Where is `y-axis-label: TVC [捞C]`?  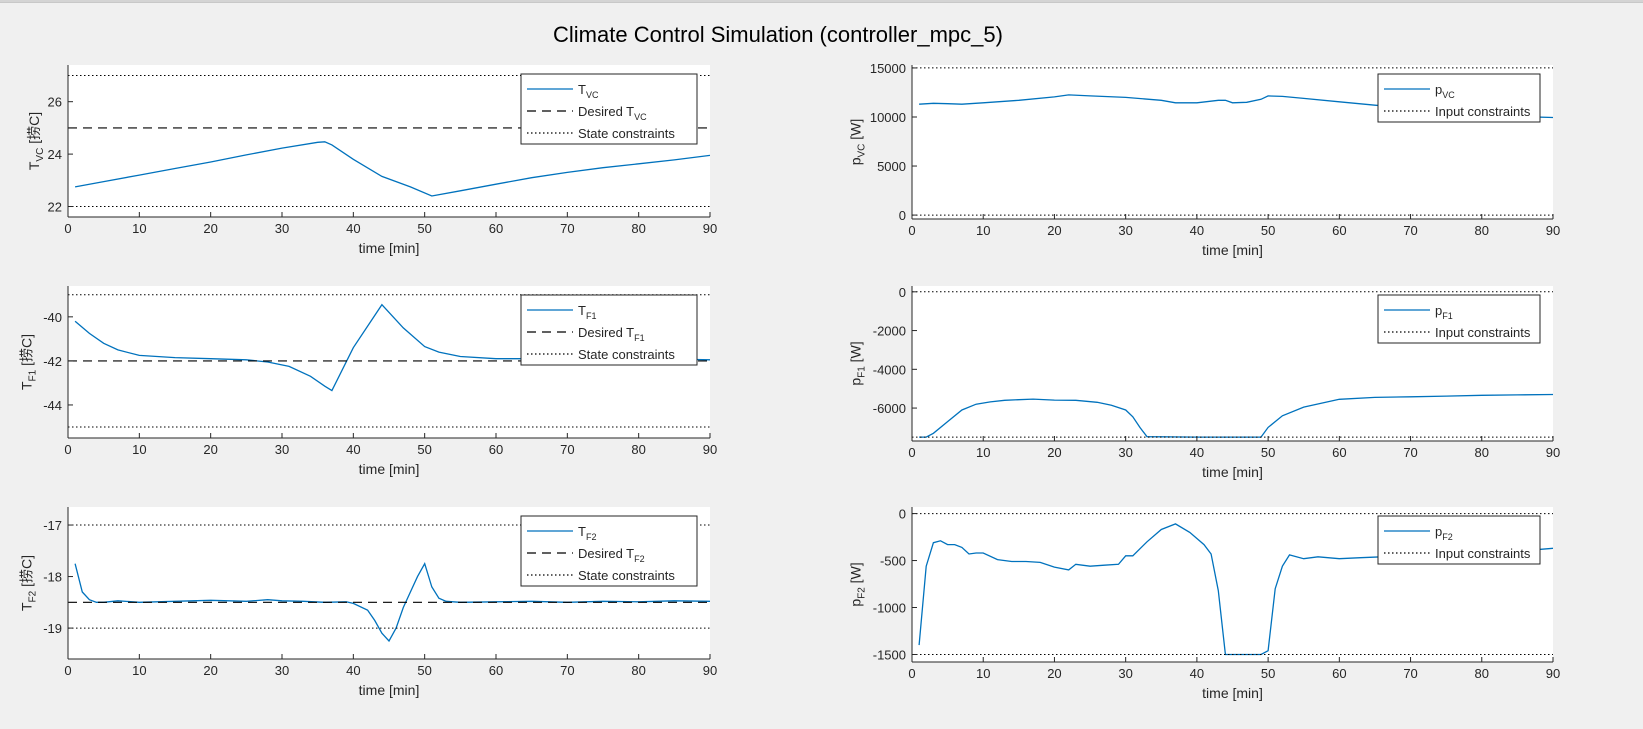 y-axis-label: TVC [捞C] is located at coordinates (36, 141).